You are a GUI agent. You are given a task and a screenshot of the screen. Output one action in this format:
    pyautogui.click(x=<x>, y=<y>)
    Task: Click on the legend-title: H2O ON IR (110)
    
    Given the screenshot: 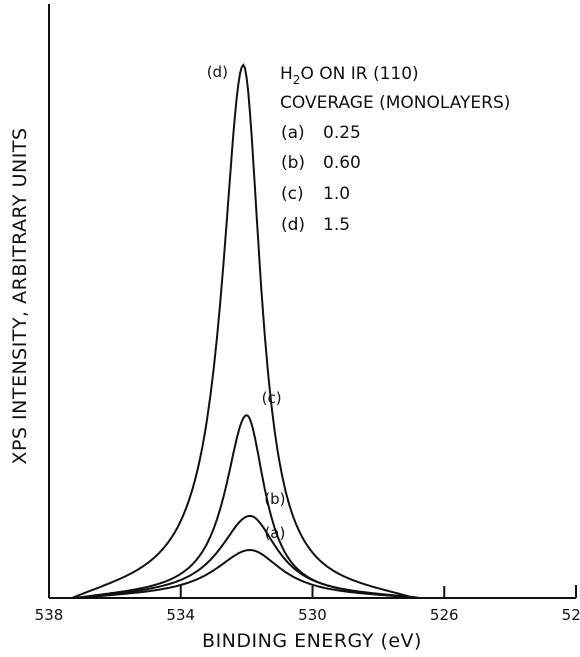 What is the action you would take?
    pyautogui.click(x=349, y=75)
    